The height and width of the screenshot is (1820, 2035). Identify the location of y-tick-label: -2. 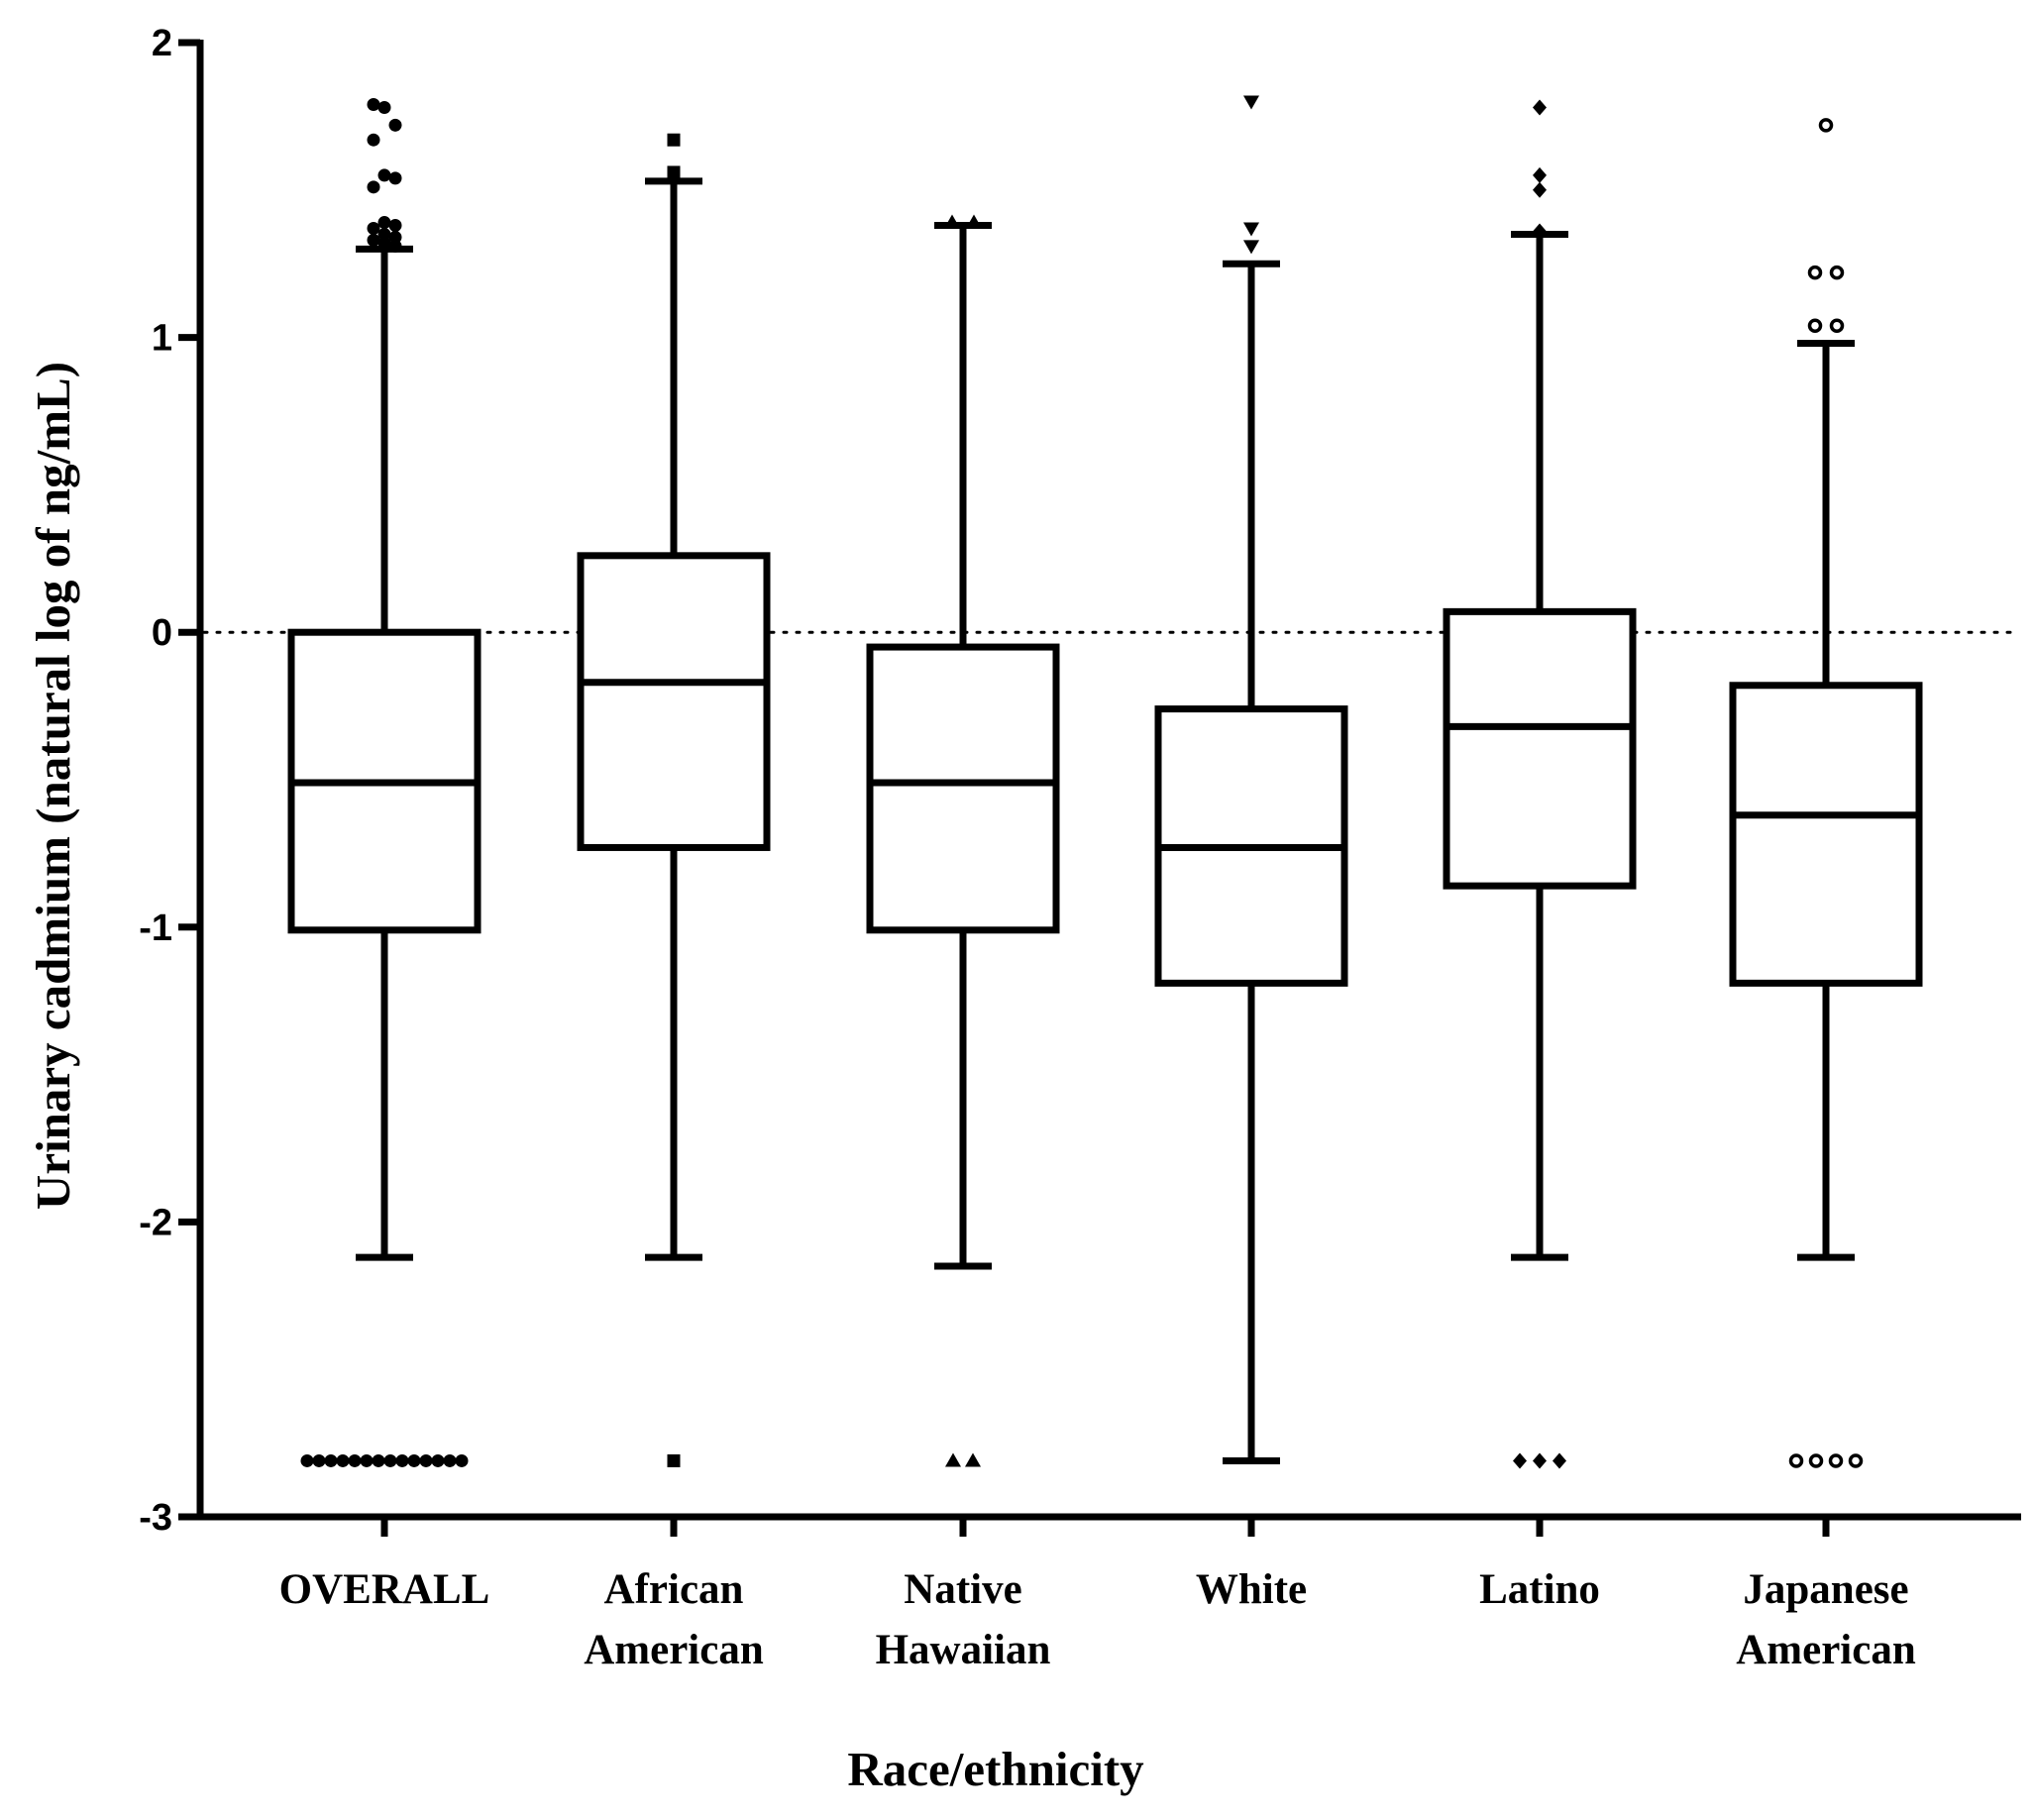
(156, 1222).